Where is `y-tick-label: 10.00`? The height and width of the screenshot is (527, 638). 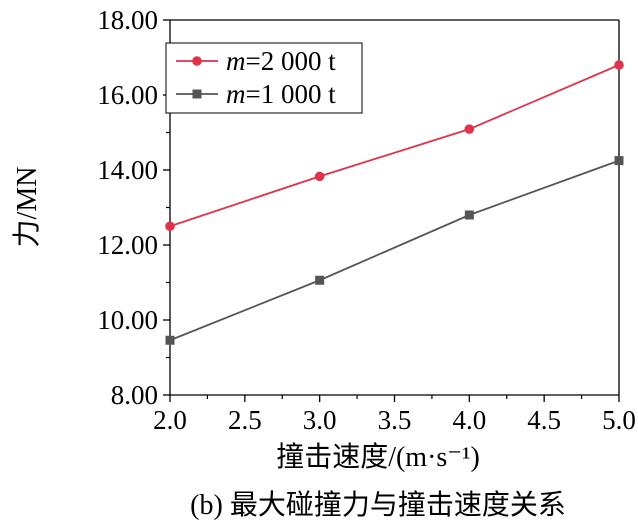
y-tick-label: 10.00 is located at coordinates (127, 320).